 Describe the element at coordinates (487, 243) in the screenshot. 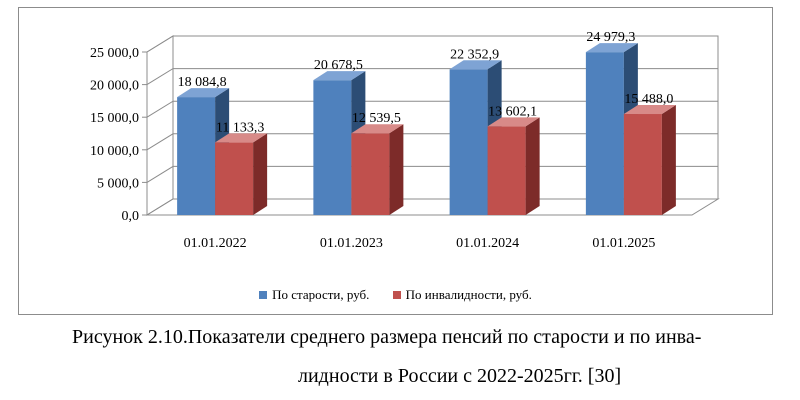

I see `x-tick-label: 01.01.2024` at that location.